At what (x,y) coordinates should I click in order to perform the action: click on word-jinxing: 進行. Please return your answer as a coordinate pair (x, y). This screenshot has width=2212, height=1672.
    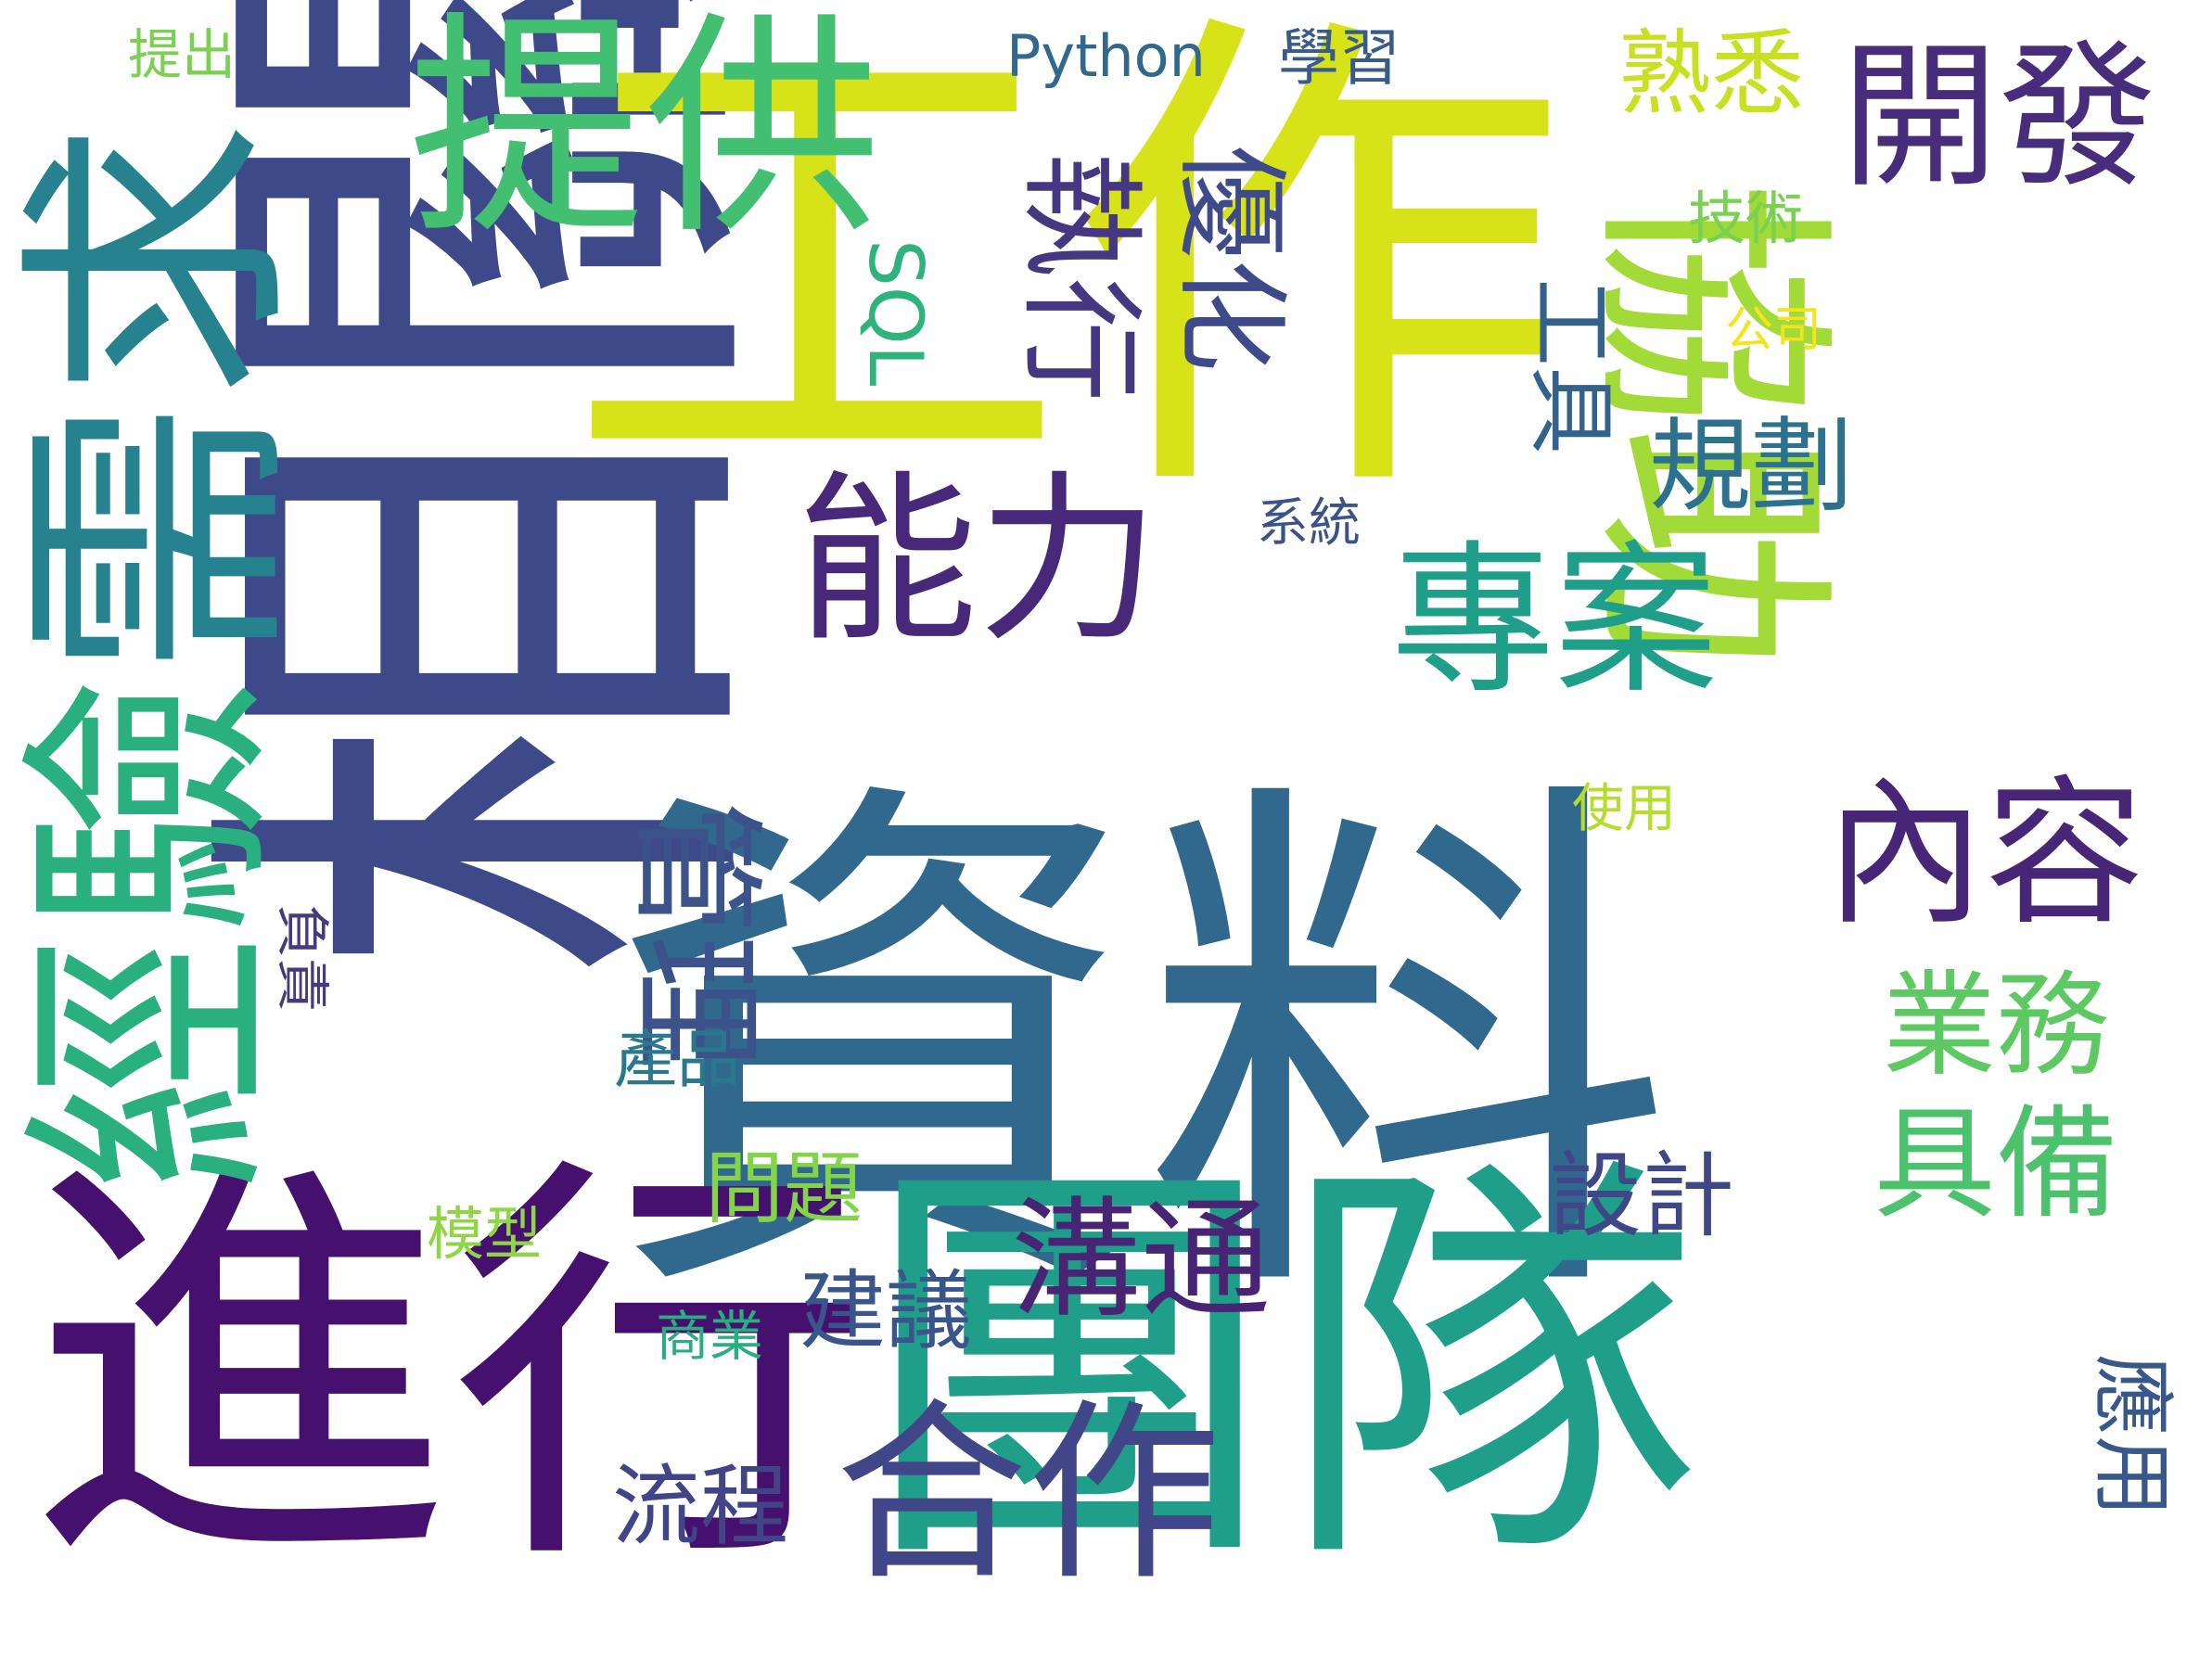
    Looking at the image, I should click on (450, 1370).